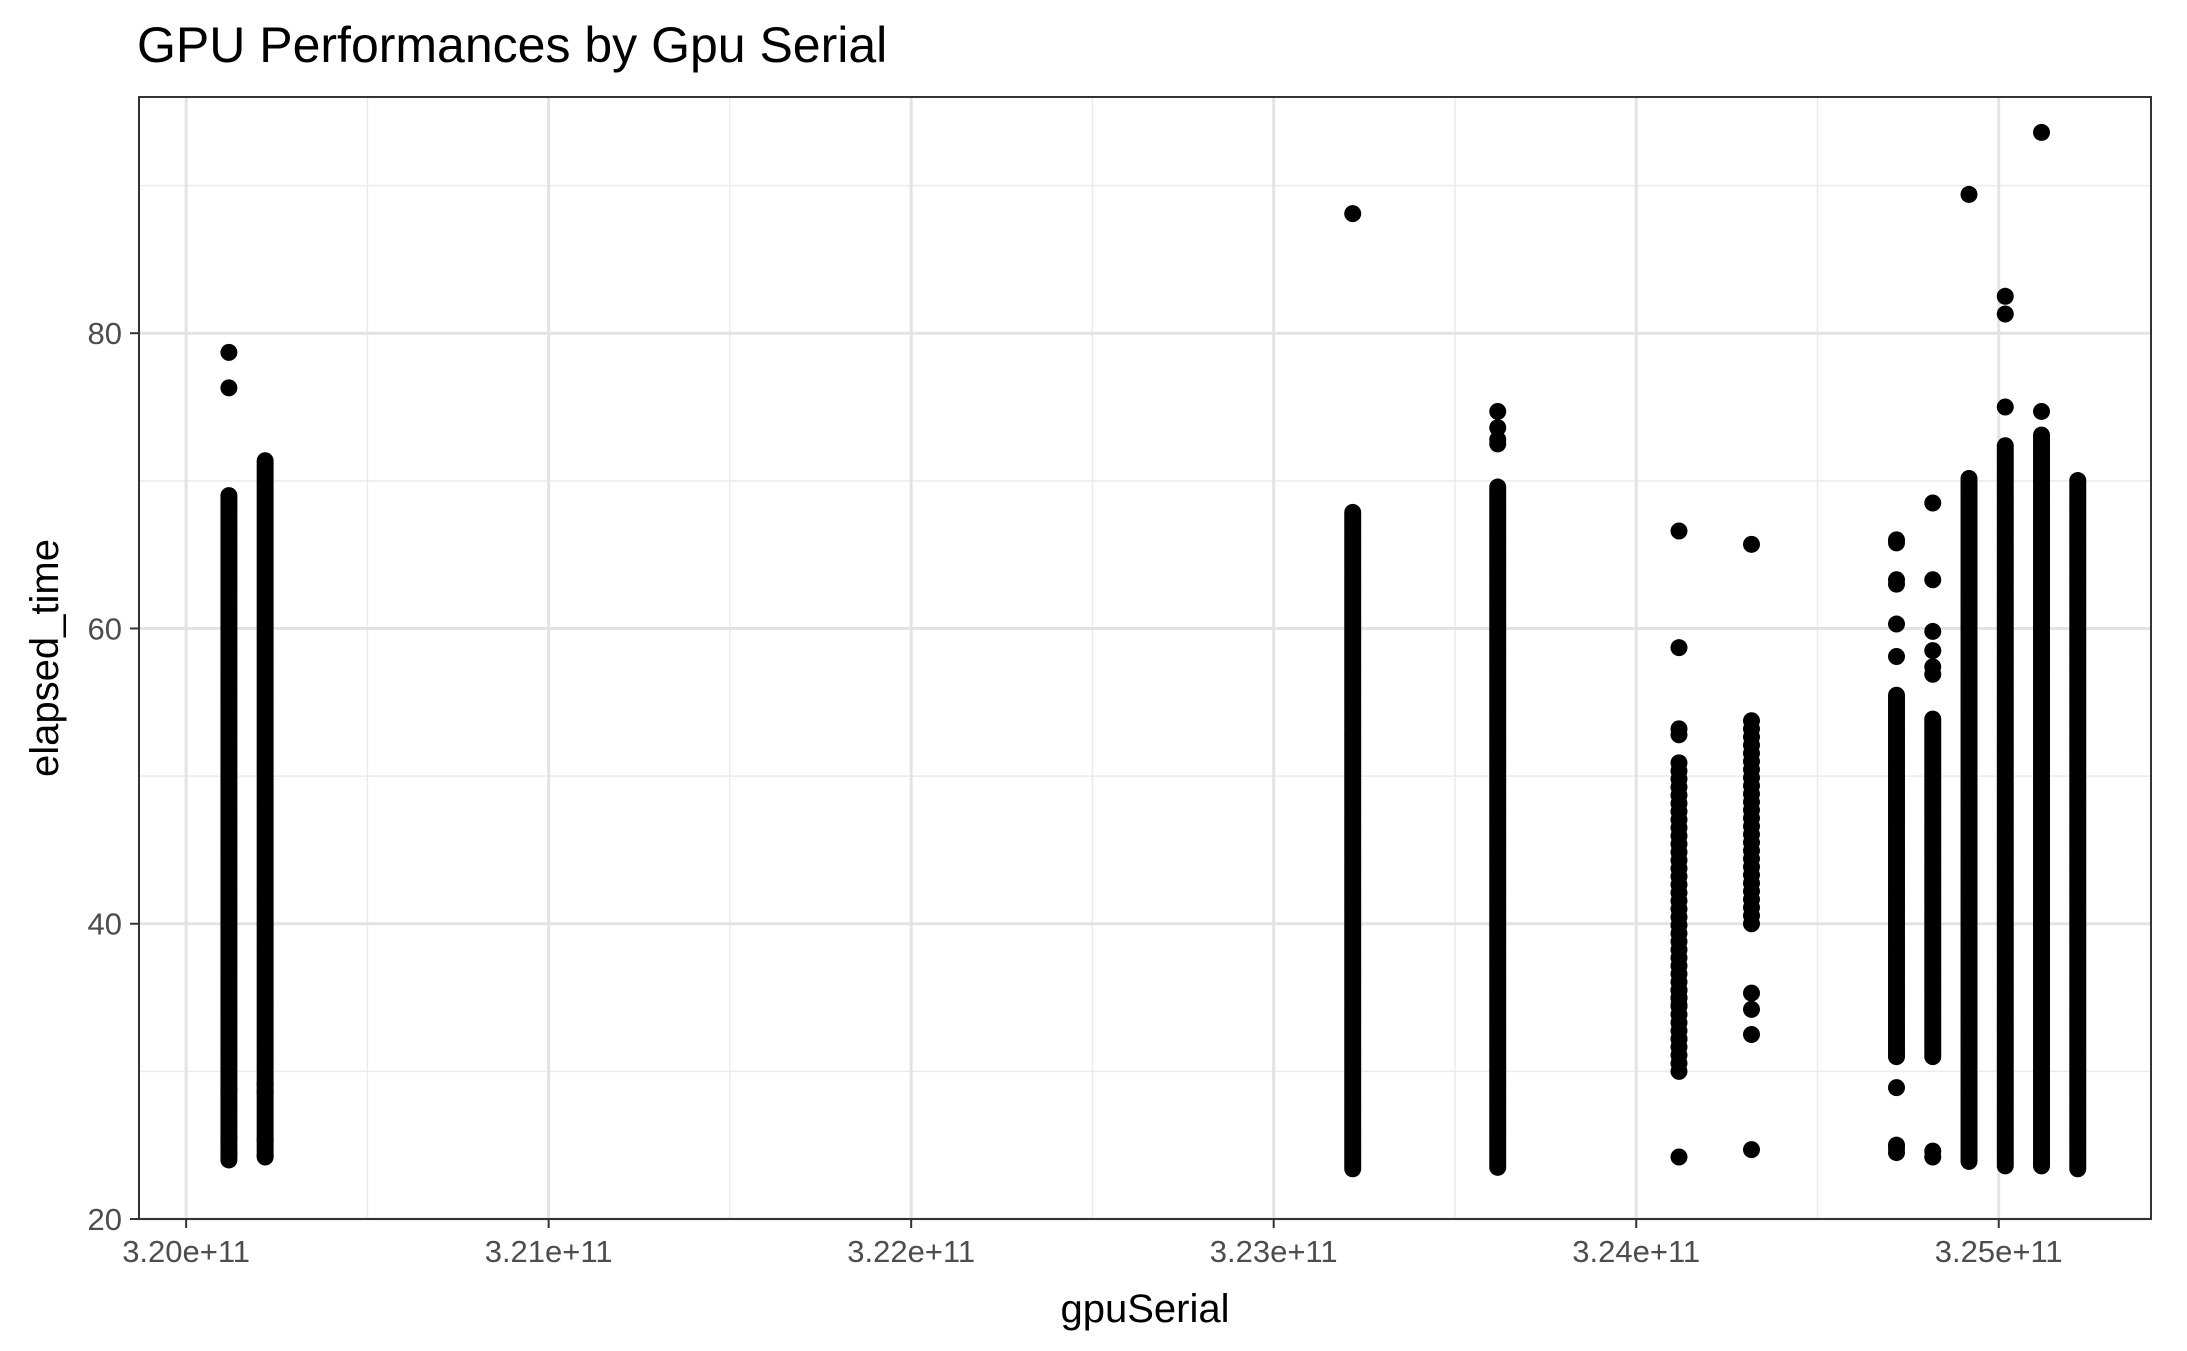 The height and width of the screenshot is (1351, 2187). Describe the element at coordinates (1144, 1309) in the screenshot. I see `x-axis-title: gpuSerial` at that location.